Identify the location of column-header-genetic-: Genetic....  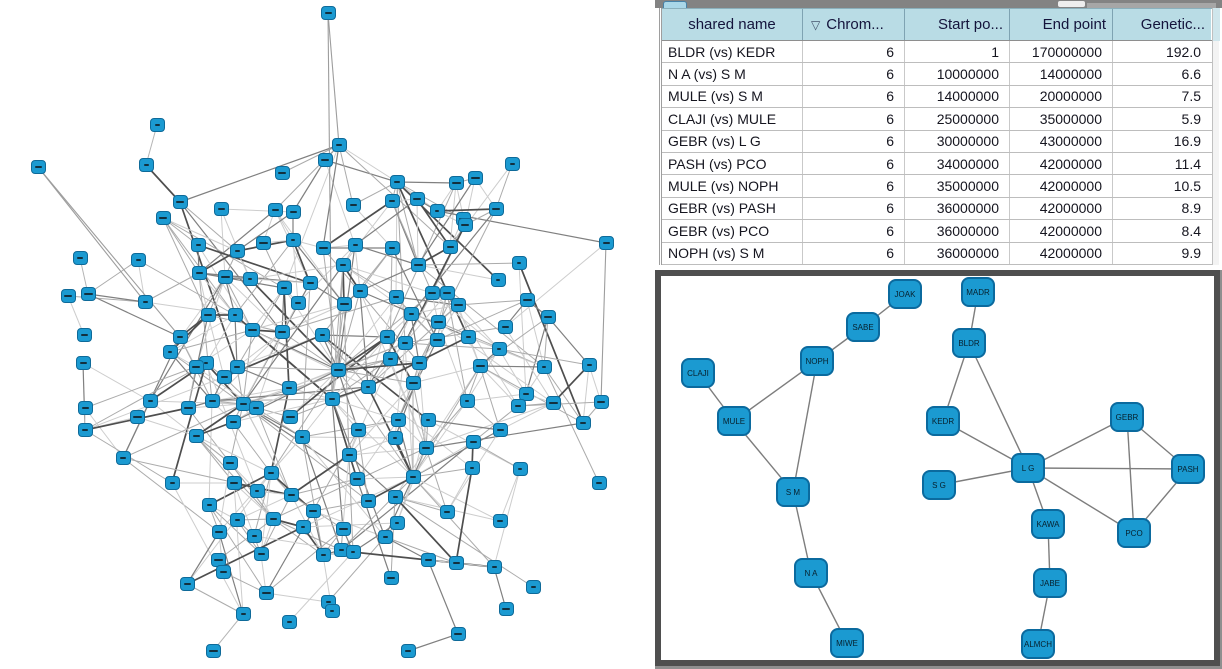
(1162, 24).